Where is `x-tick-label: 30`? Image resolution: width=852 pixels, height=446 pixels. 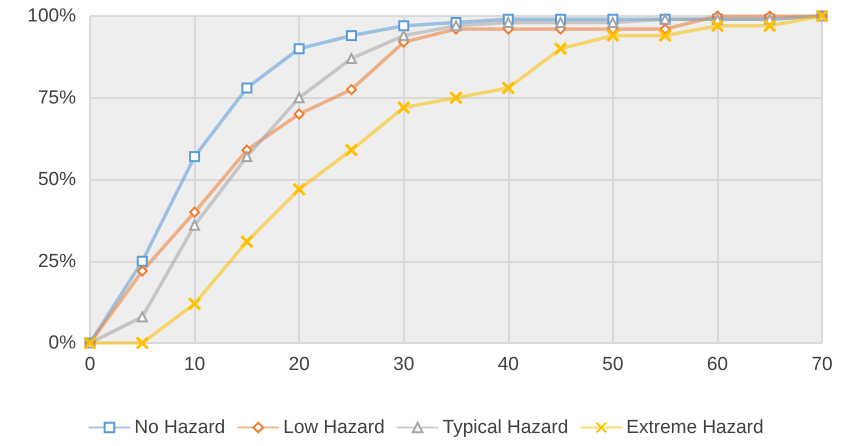
x-tick-label: 30 is located at coordinates (403, 364).